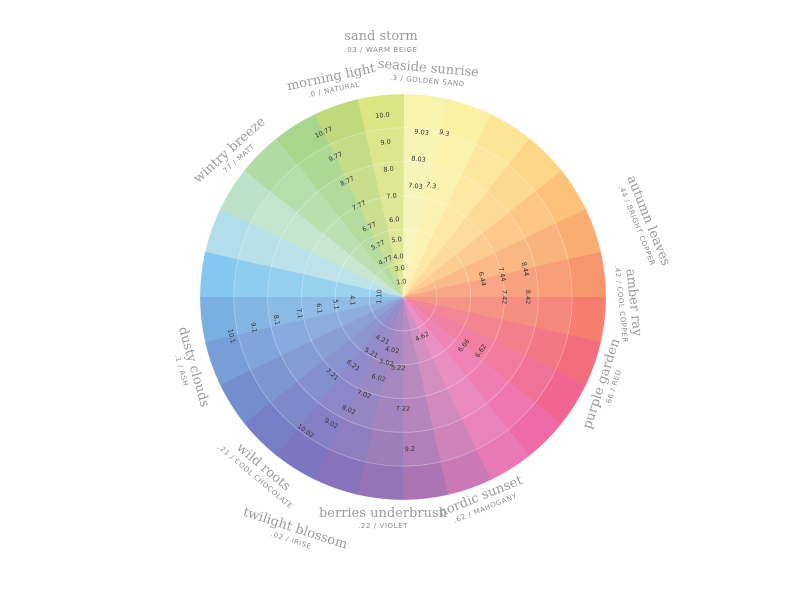 This screenshot has height=595, width=803. Describe the element at coordinates (380, 50) in the screenshot. I see `outer-label-sub: .03 / WARM BEIGE` at that location.